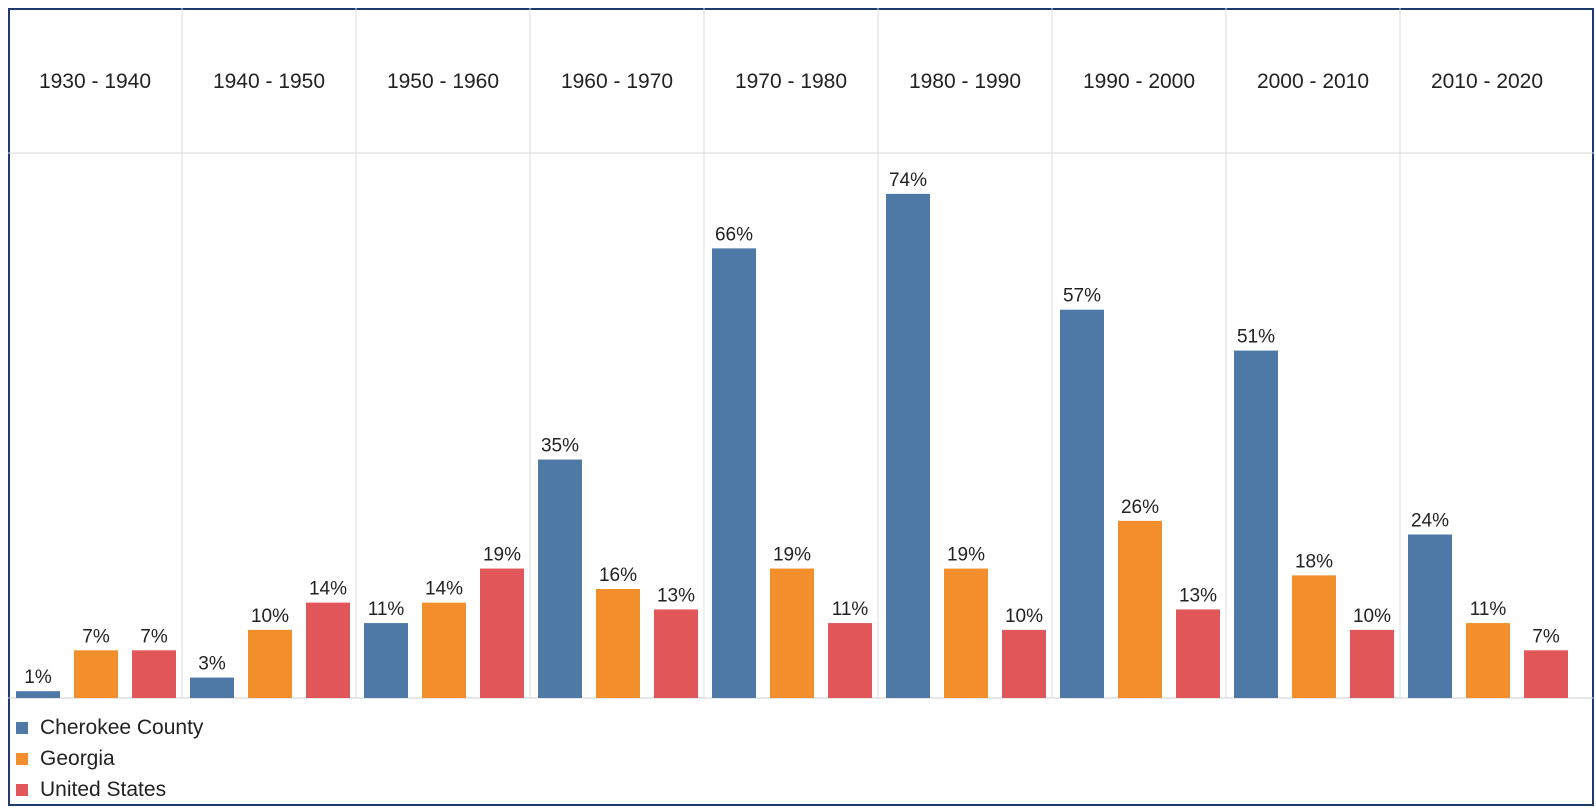 This screenshot has width=1596, height=812. I want to click on data-label: 24%, so click(1430, 521).